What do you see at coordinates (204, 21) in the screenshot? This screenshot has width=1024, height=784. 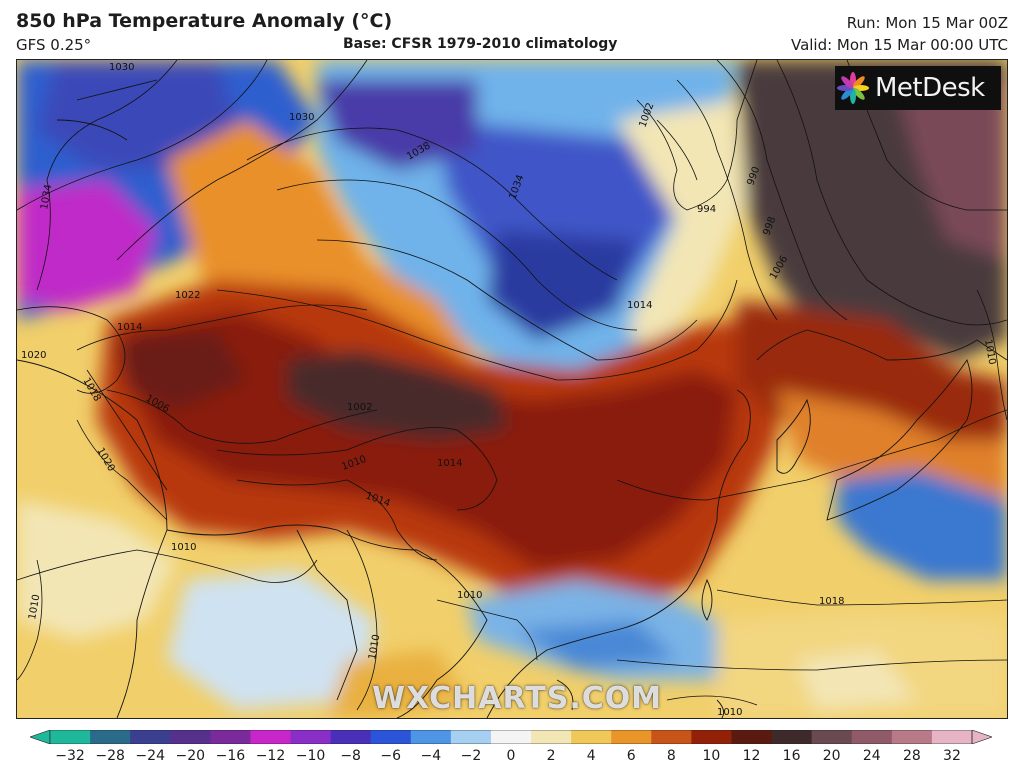 I see `map-title: 850 hPa Temperature Anomaly (°C)` at bounding box center [204, 21].